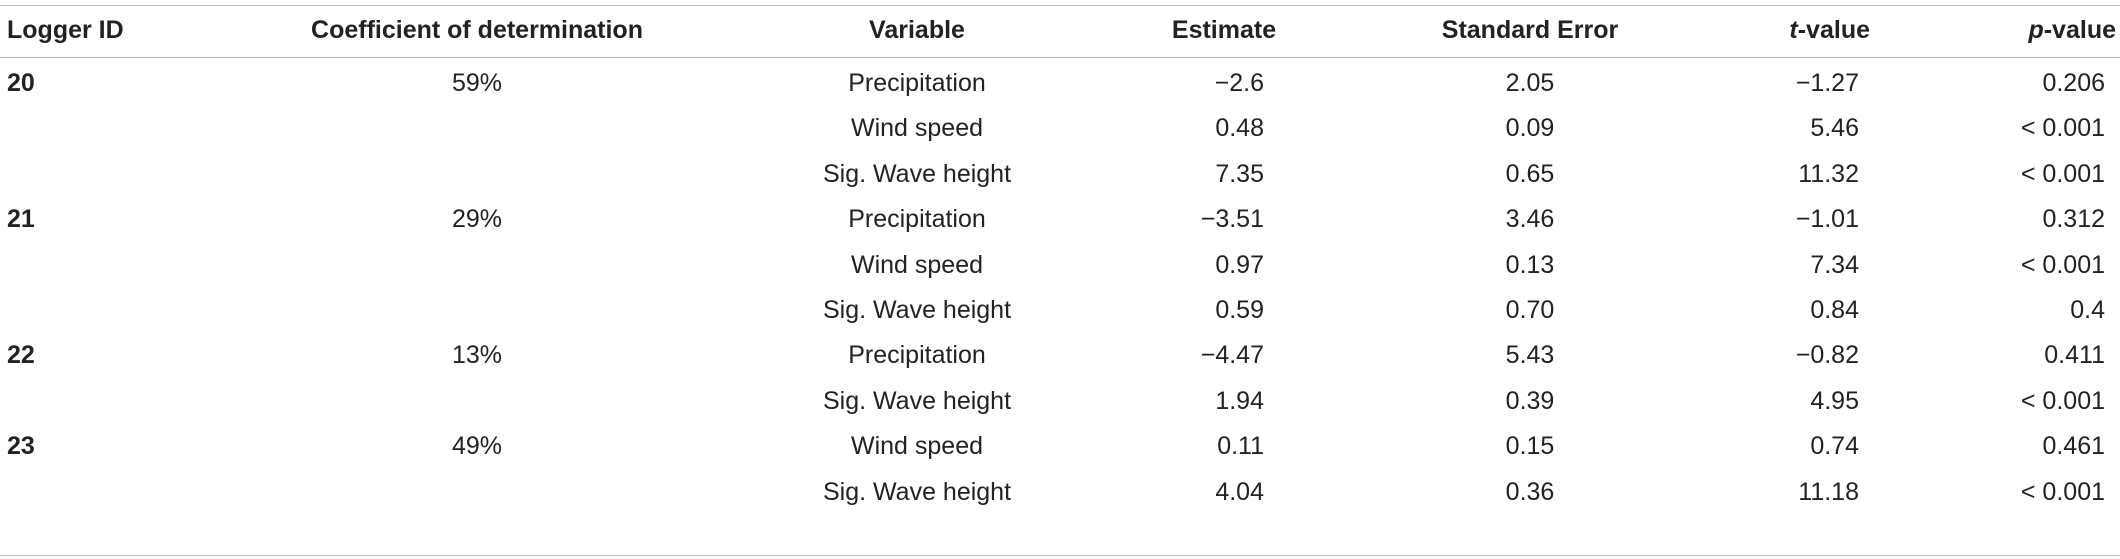 Image resolution: width=2120 pixels, height=559 pixels. Describe the element at coordinates (1530, 446) in the screenshot. I see `table-cell: 0.15` at that location.